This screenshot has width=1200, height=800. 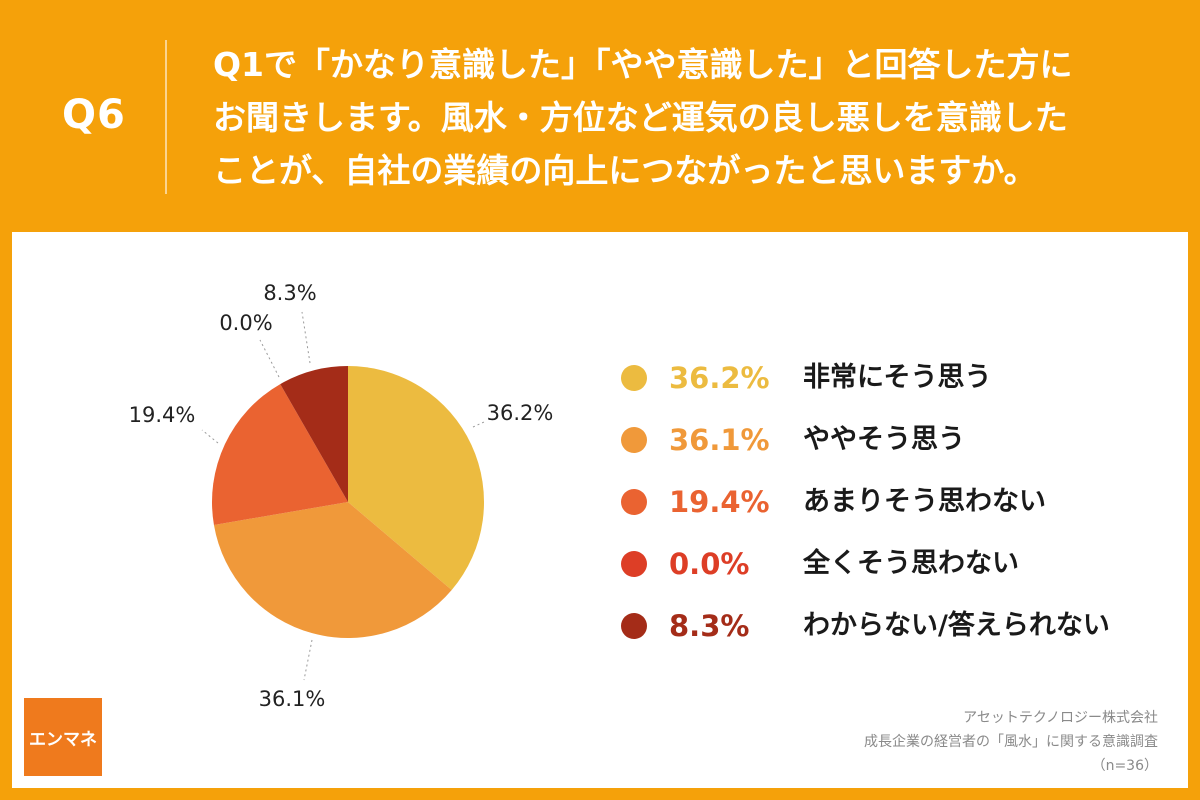 What do you see at coordinates (94, 115) in the screenshot?
I see `question-number: Q6` at bounding box center [94, 115].